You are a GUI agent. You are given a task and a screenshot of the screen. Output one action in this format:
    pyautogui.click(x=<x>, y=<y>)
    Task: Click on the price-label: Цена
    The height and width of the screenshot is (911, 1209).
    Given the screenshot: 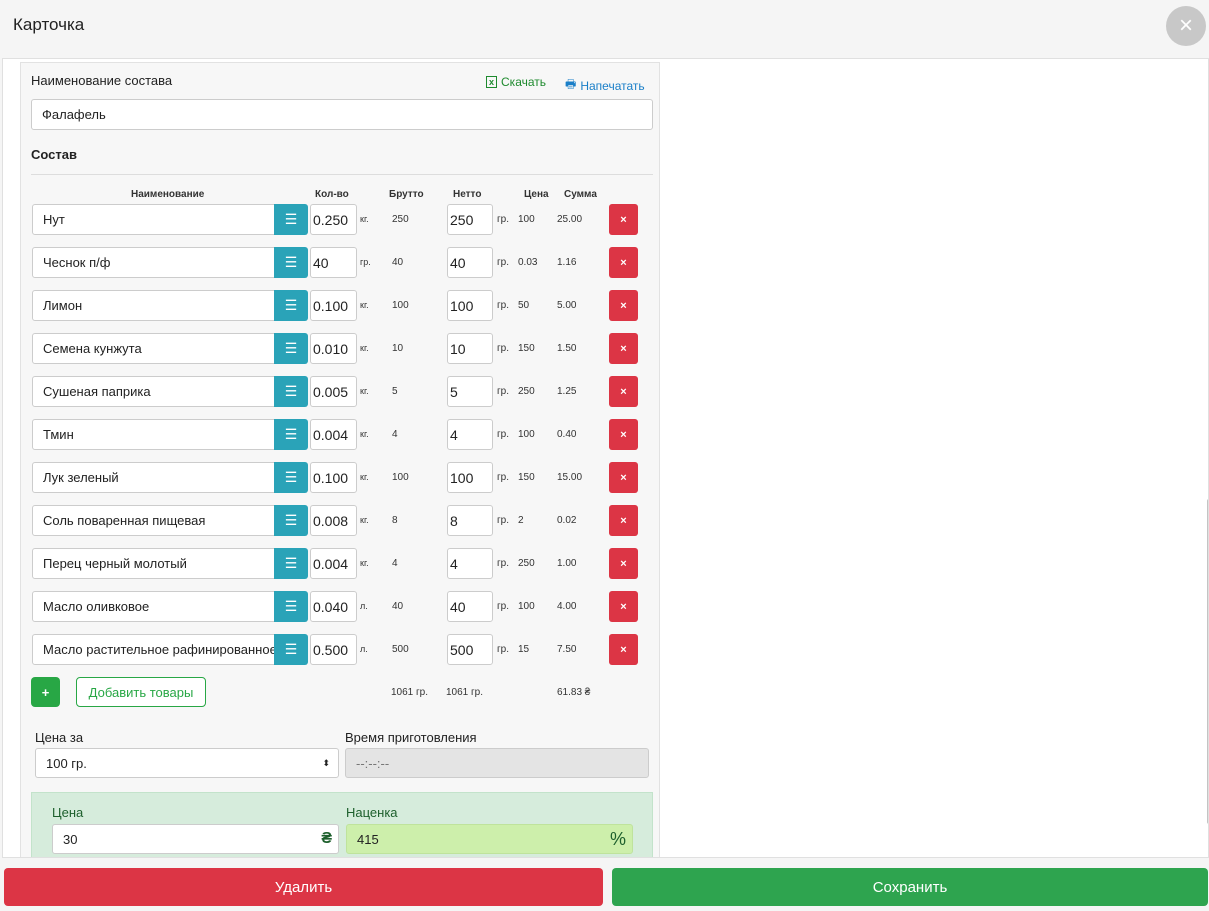 What is the action you would take?
    pyautogui.click(x=68, y=812)
    